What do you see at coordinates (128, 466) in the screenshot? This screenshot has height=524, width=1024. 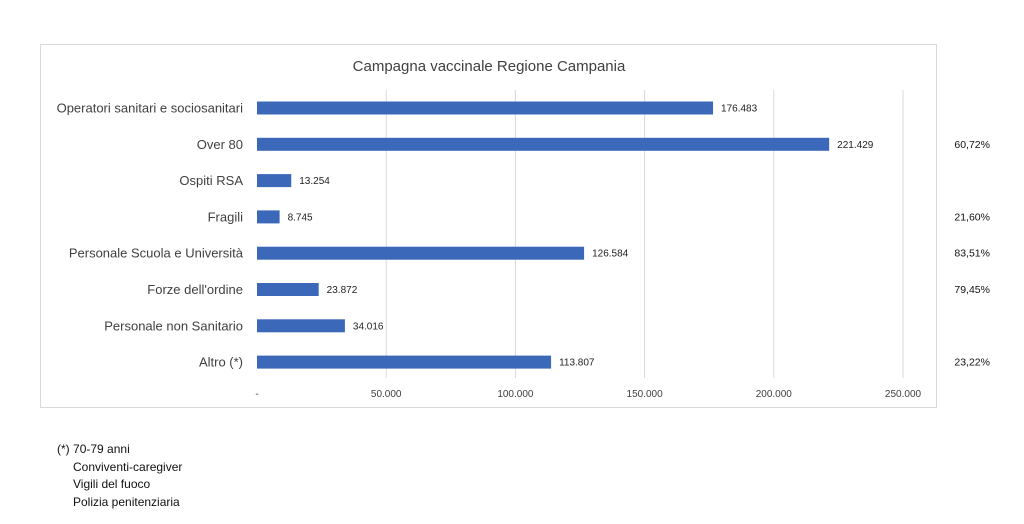 I see `footnote-line: Conviventi-caregiver` at bounding box center [128, 466].